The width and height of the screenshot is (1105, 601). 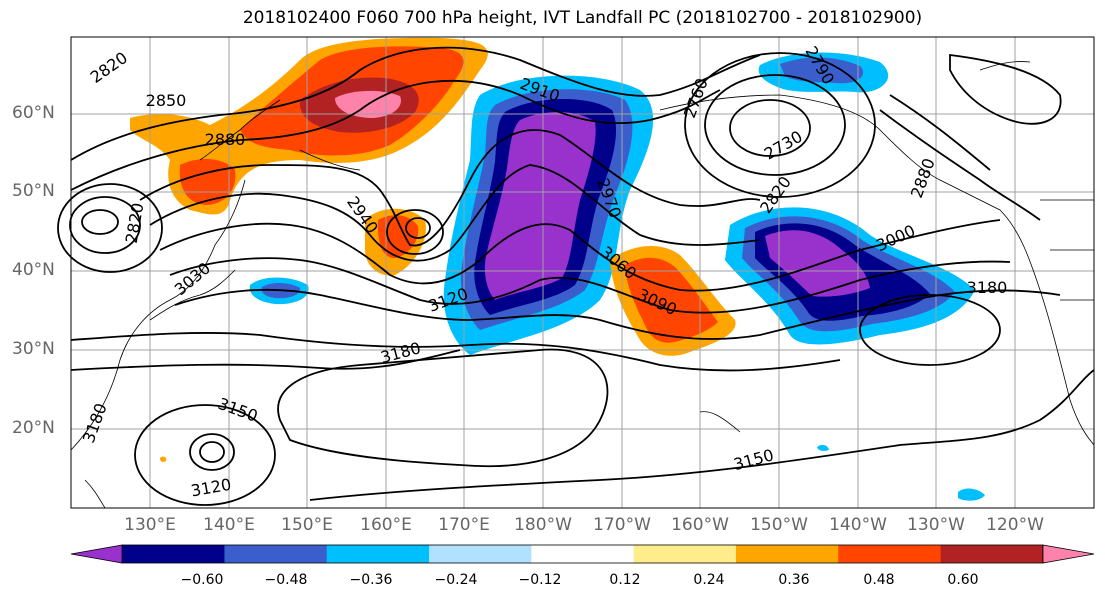 What do you see at coordinates (700, 525) in the screenshot?
I see `lon-label: 160°W` at bounding box center [700, 525].